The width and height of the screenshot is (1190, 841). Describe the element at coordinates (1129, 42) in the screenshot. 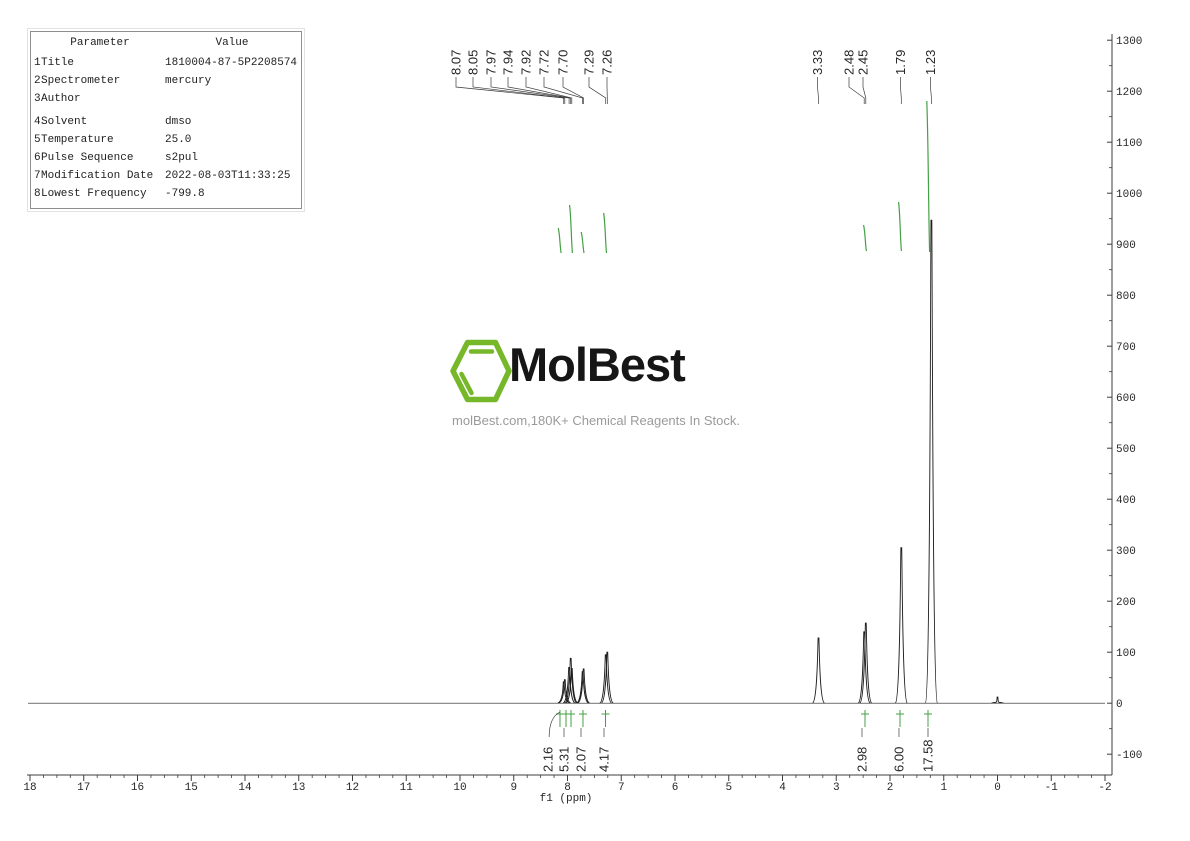

I see `y-tick-label: 1300` at that location.